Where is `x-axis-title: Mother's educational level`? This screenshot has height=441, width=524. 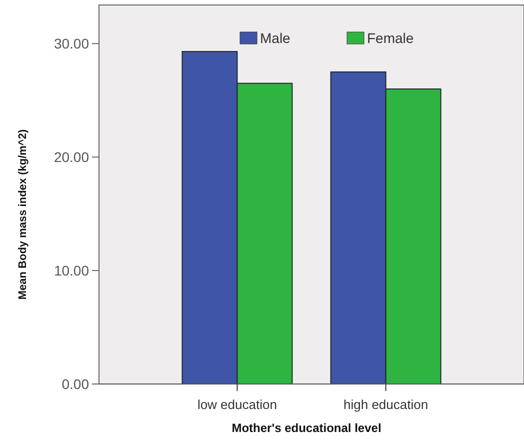
x-axis-title: Mother's educational level is located at coordinates (307, 428).